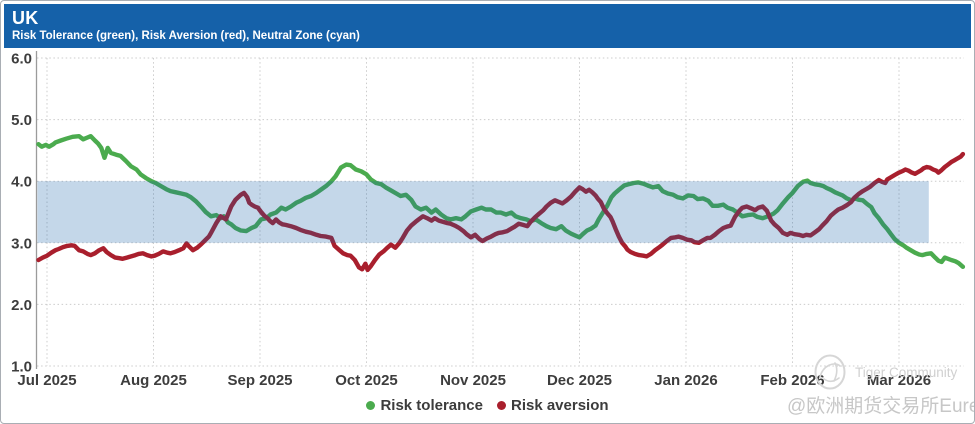 The image size is (975, 424). I want to click on y-axis-tick-label: 5.0, so click(21, 120).